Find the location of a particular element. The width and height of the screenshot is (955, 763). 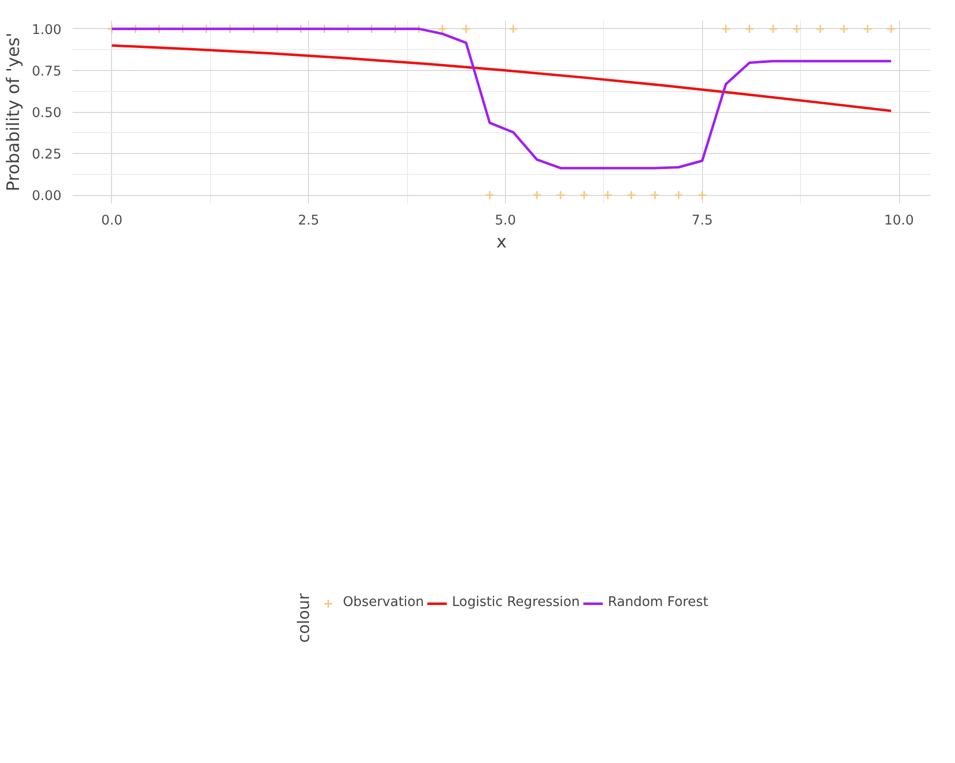

x-axis-title: x is located at coordinates (501, 242).